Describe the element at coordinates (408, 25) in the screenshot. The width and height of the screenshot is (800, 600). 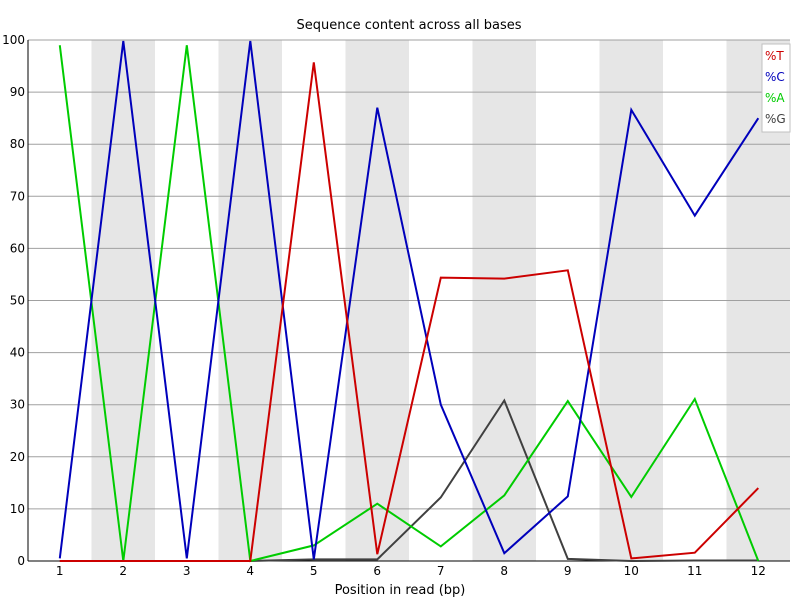
I see `chart-title: Sequence content across all bases` at that location.